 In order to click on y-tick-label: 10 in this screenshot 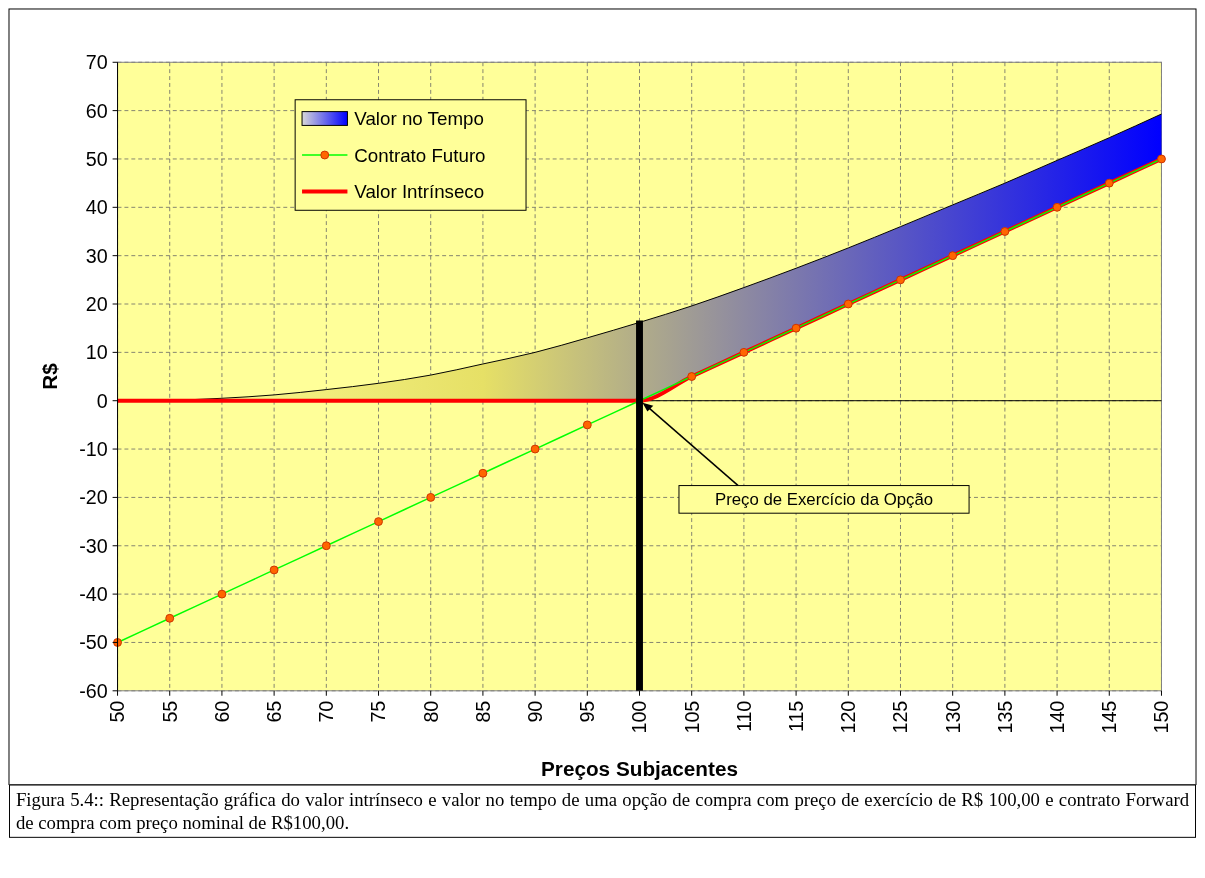, I will do `click(96, 352)`.